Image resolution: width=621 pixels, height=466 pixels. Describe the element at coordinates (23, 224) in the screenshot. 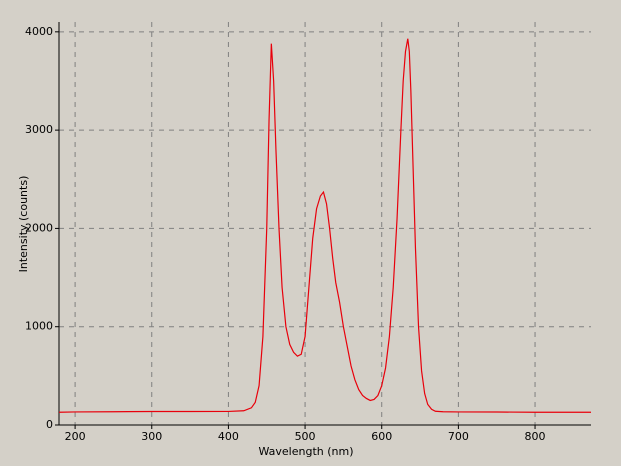

I see `y-axis-label: Intensity (counts)` at that location.